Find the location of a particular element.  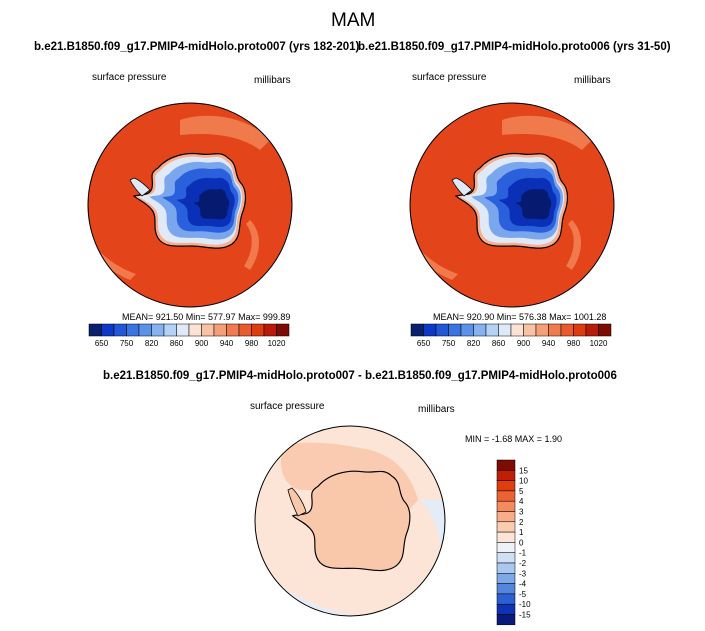

panel1-map is located at coordinates (190, 205).